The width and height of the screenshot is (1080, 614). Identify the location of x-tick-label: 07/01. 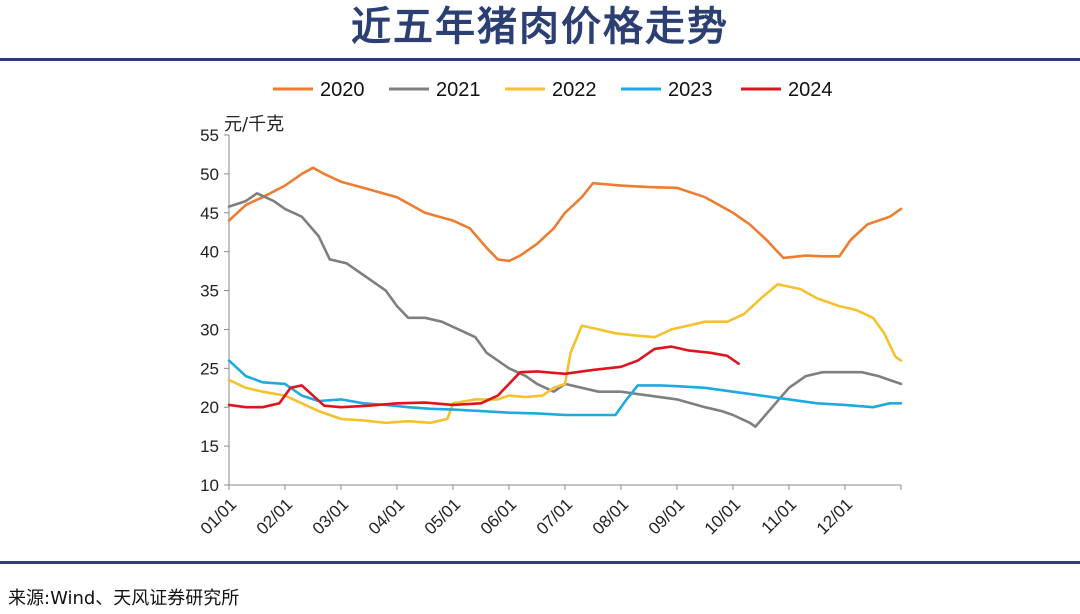
(555, 517).